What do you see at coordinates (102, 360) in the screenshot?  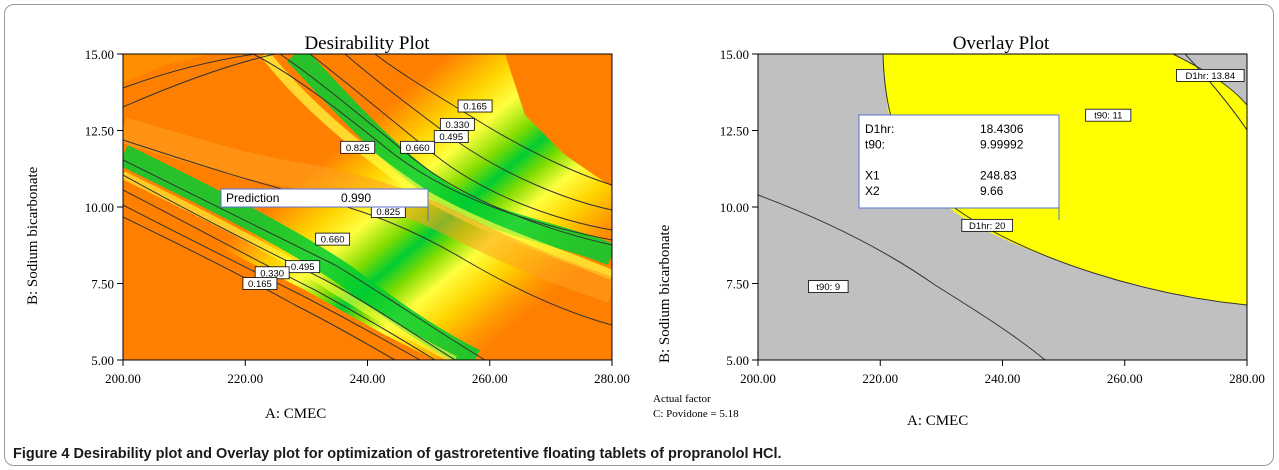 I see `desirability-y-tick-label: 5.00` at bounding box center [102, 360].